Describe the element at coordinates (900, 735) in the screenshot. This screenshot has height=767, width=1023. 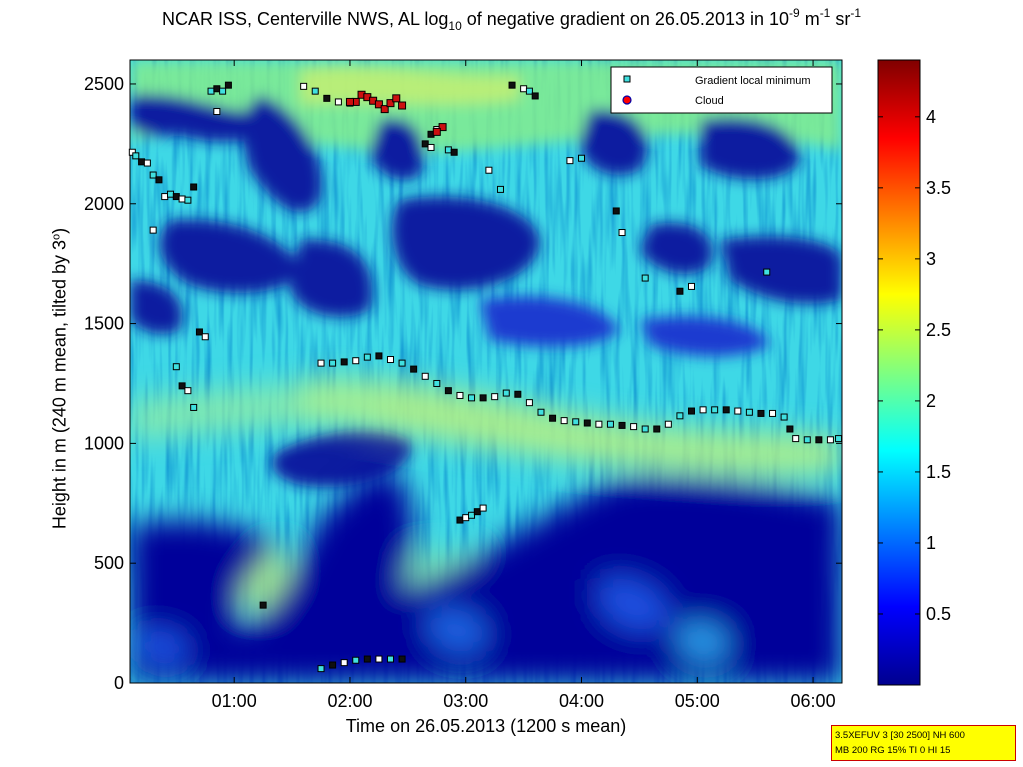
I see `info-line-1: 3.5XEFUV 3 [30 2500] NH 600` at that location.